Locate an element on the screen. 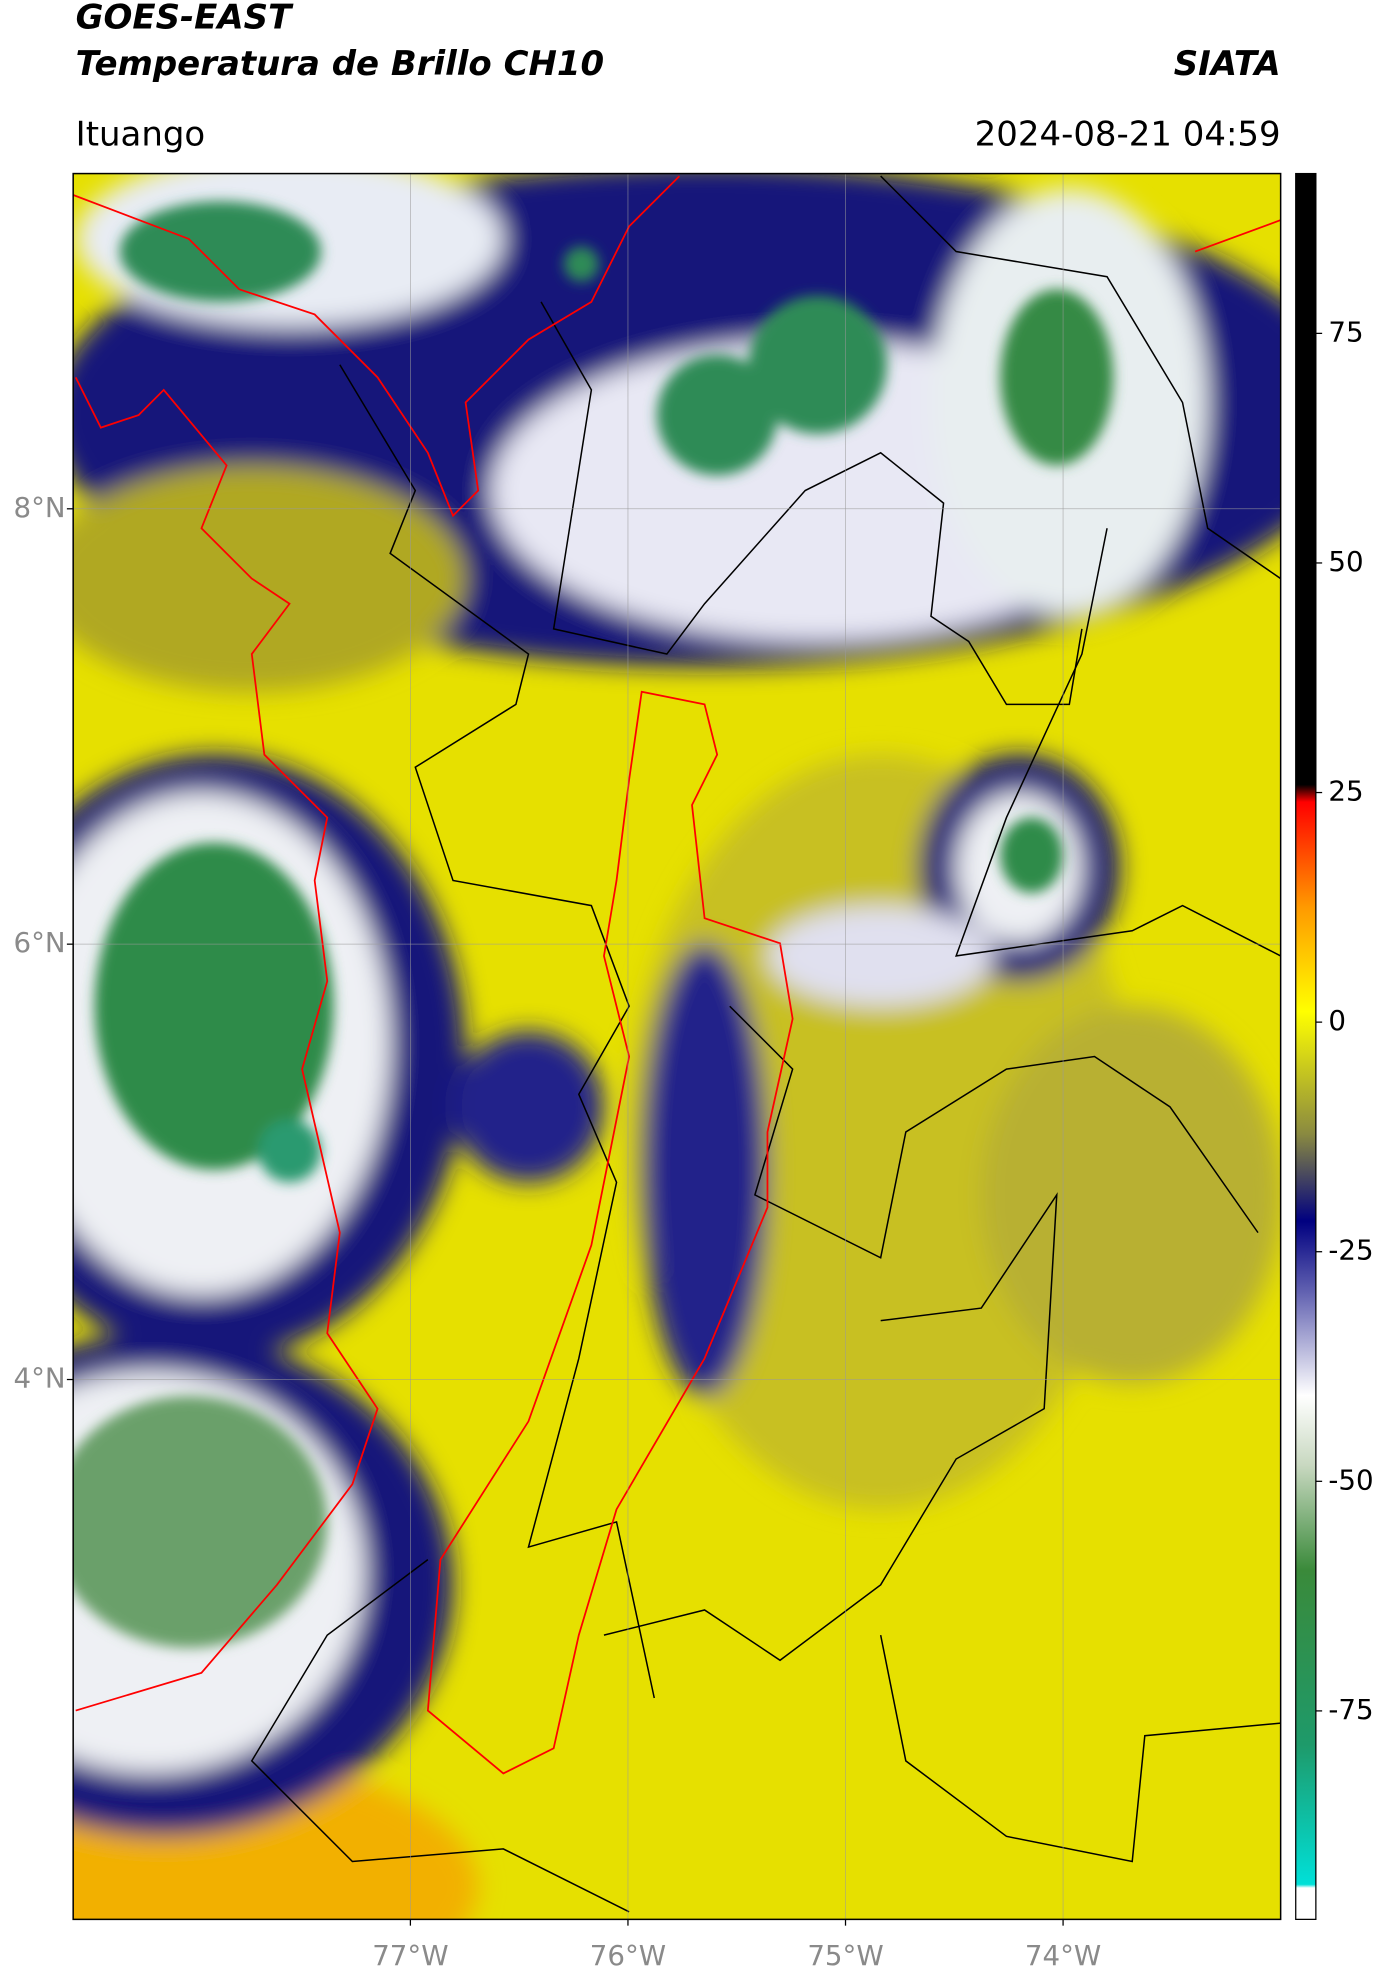 This screenshot has height=1985, width=1384. colorbar-tick-label: 25 is located at coordinates (1345, 791).